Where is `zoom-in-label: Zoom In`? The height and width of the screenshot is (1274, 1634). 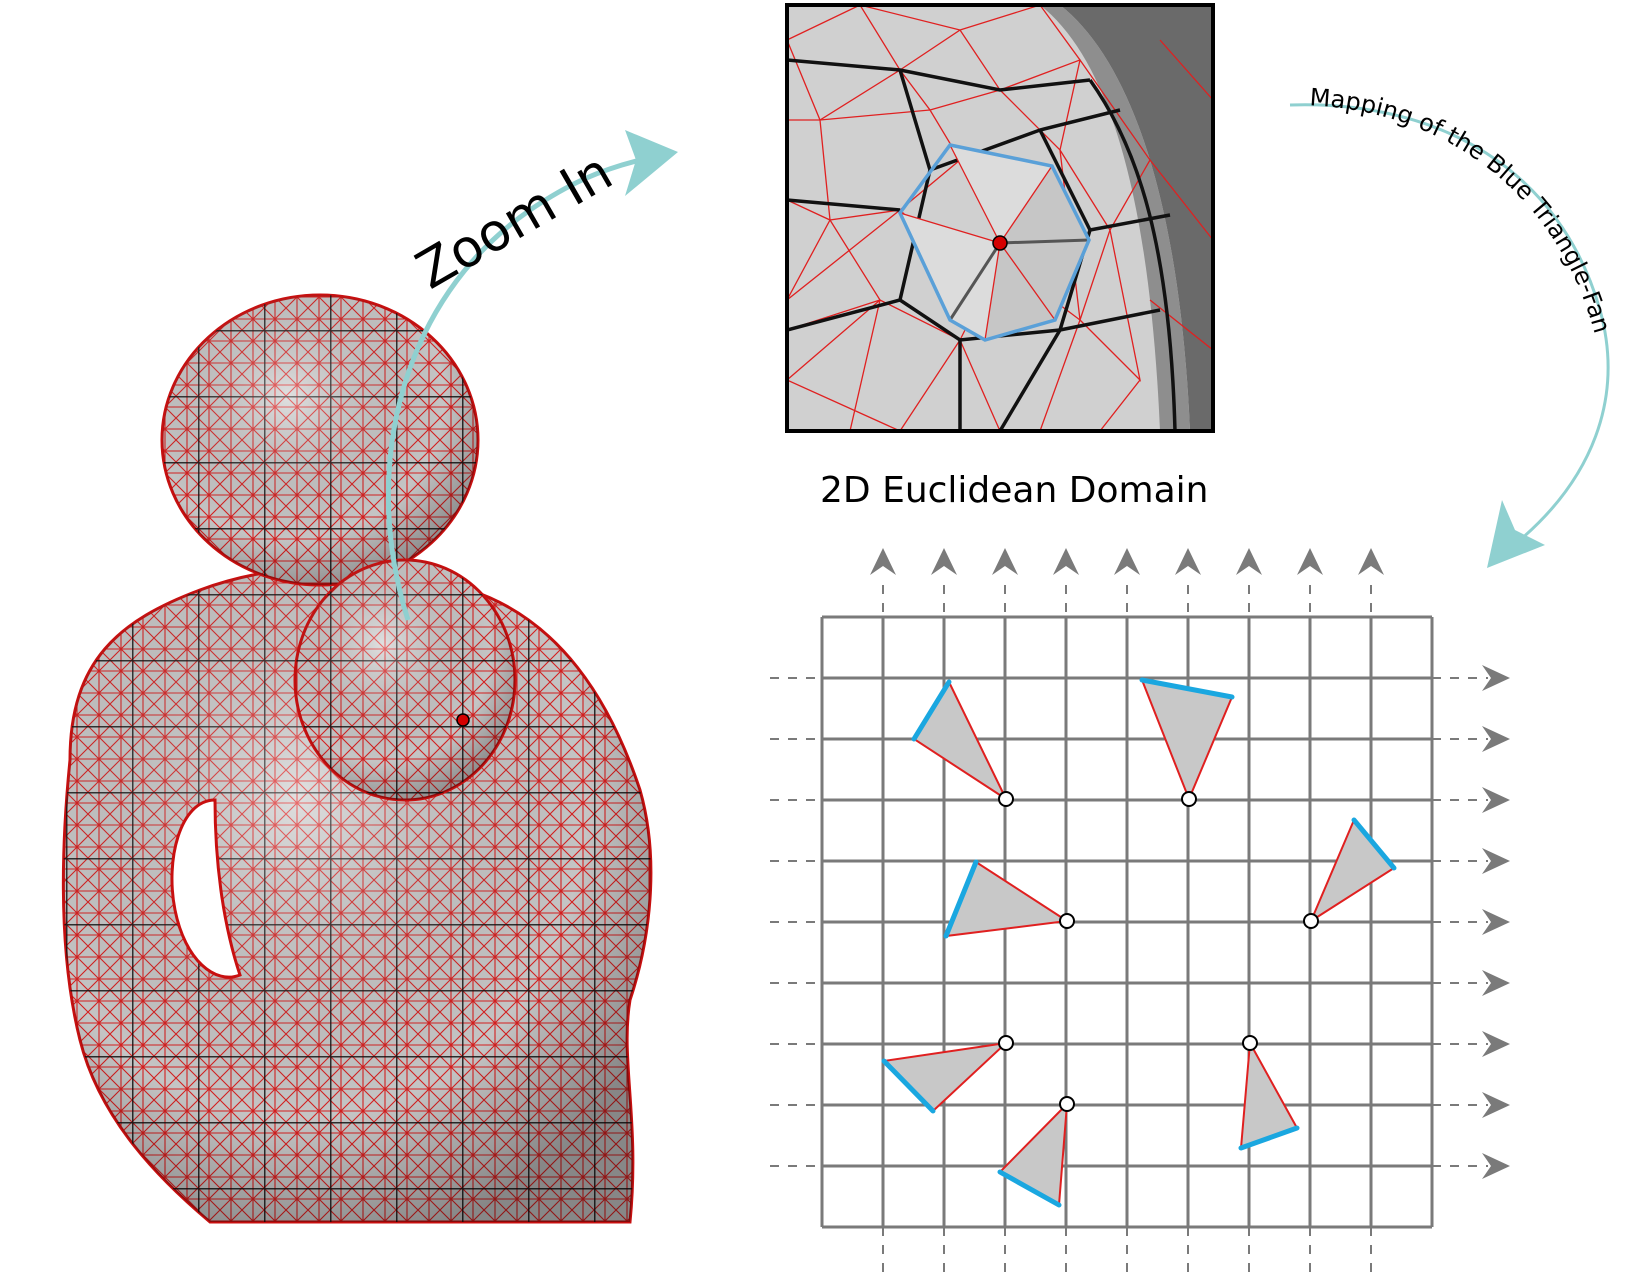
zoom-in-label: Zoom In is located at coordinates (515, 221).